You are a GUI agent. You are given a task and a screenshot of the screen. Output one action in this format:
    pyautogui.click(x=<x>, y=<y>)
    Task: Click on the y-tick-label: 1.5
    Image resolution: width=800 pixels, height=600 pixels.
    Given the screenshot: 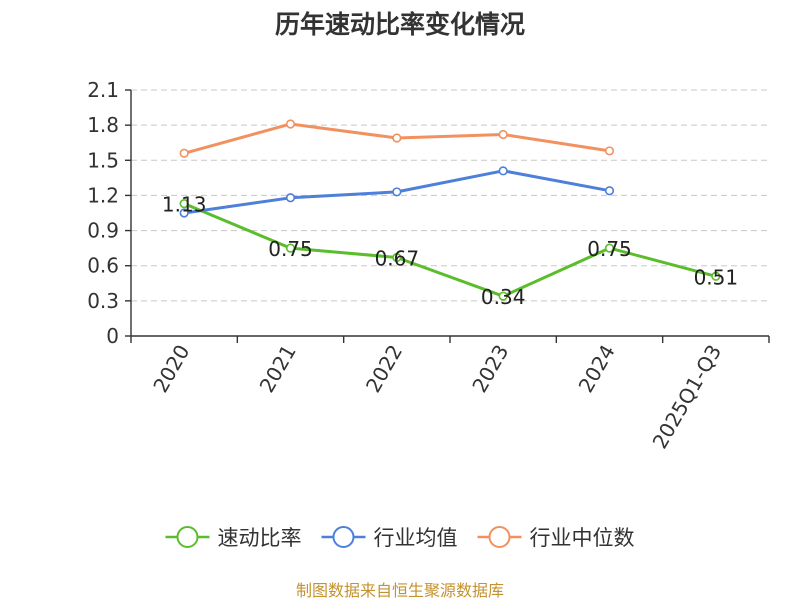 What is the action you would take?
    pyautogui.click(x=103, y=160)
    